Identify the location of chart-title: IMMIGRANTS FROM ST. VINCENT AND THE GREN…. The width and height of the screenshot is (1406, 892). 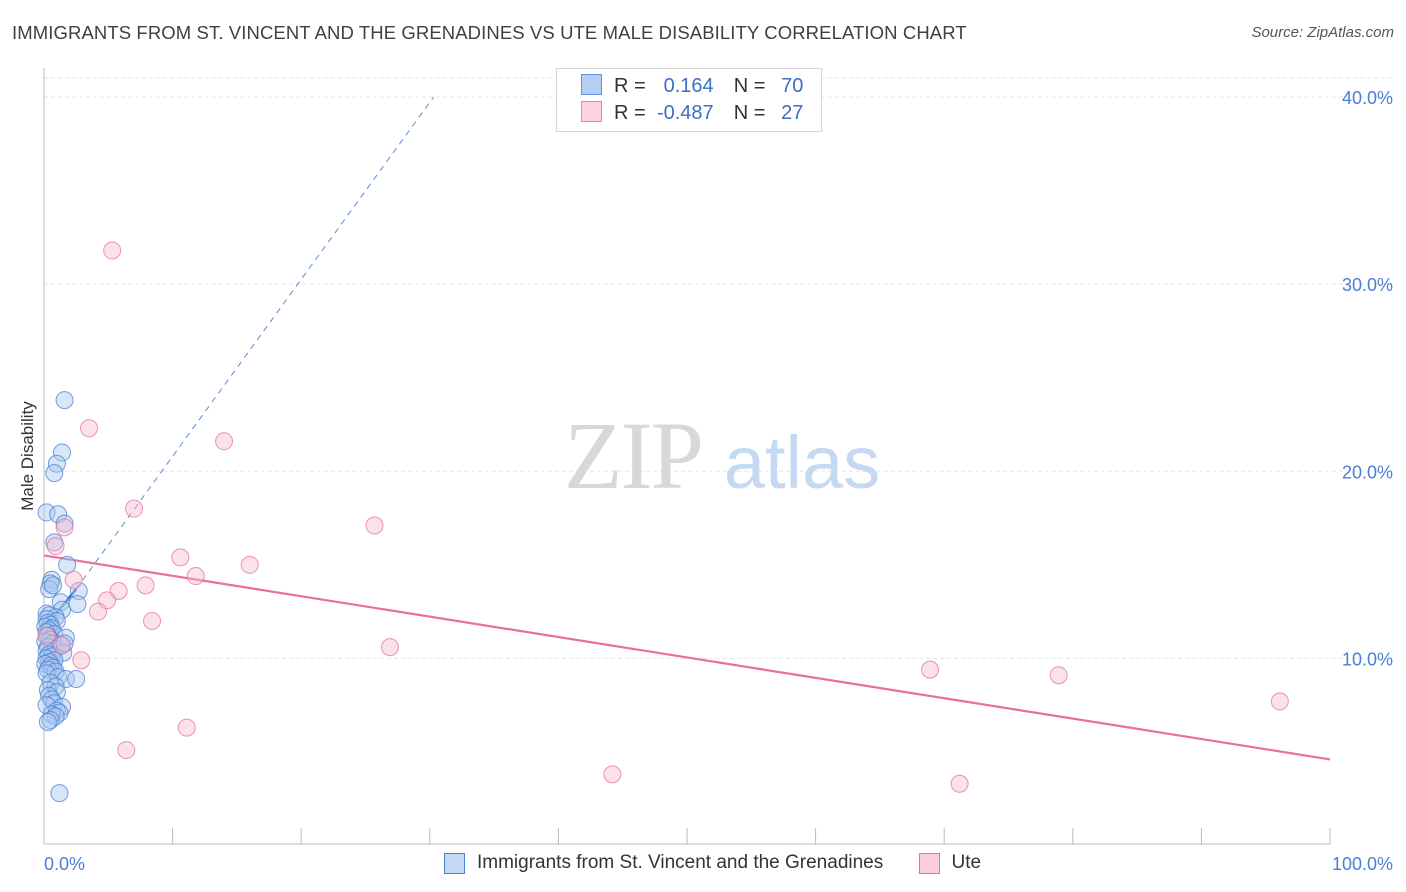
(489, 32).